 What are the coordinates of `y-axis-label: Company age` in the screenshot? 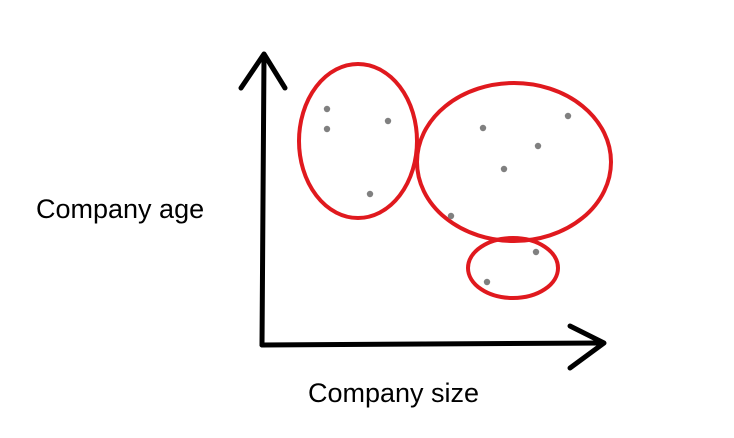 It's located at (120, 209).